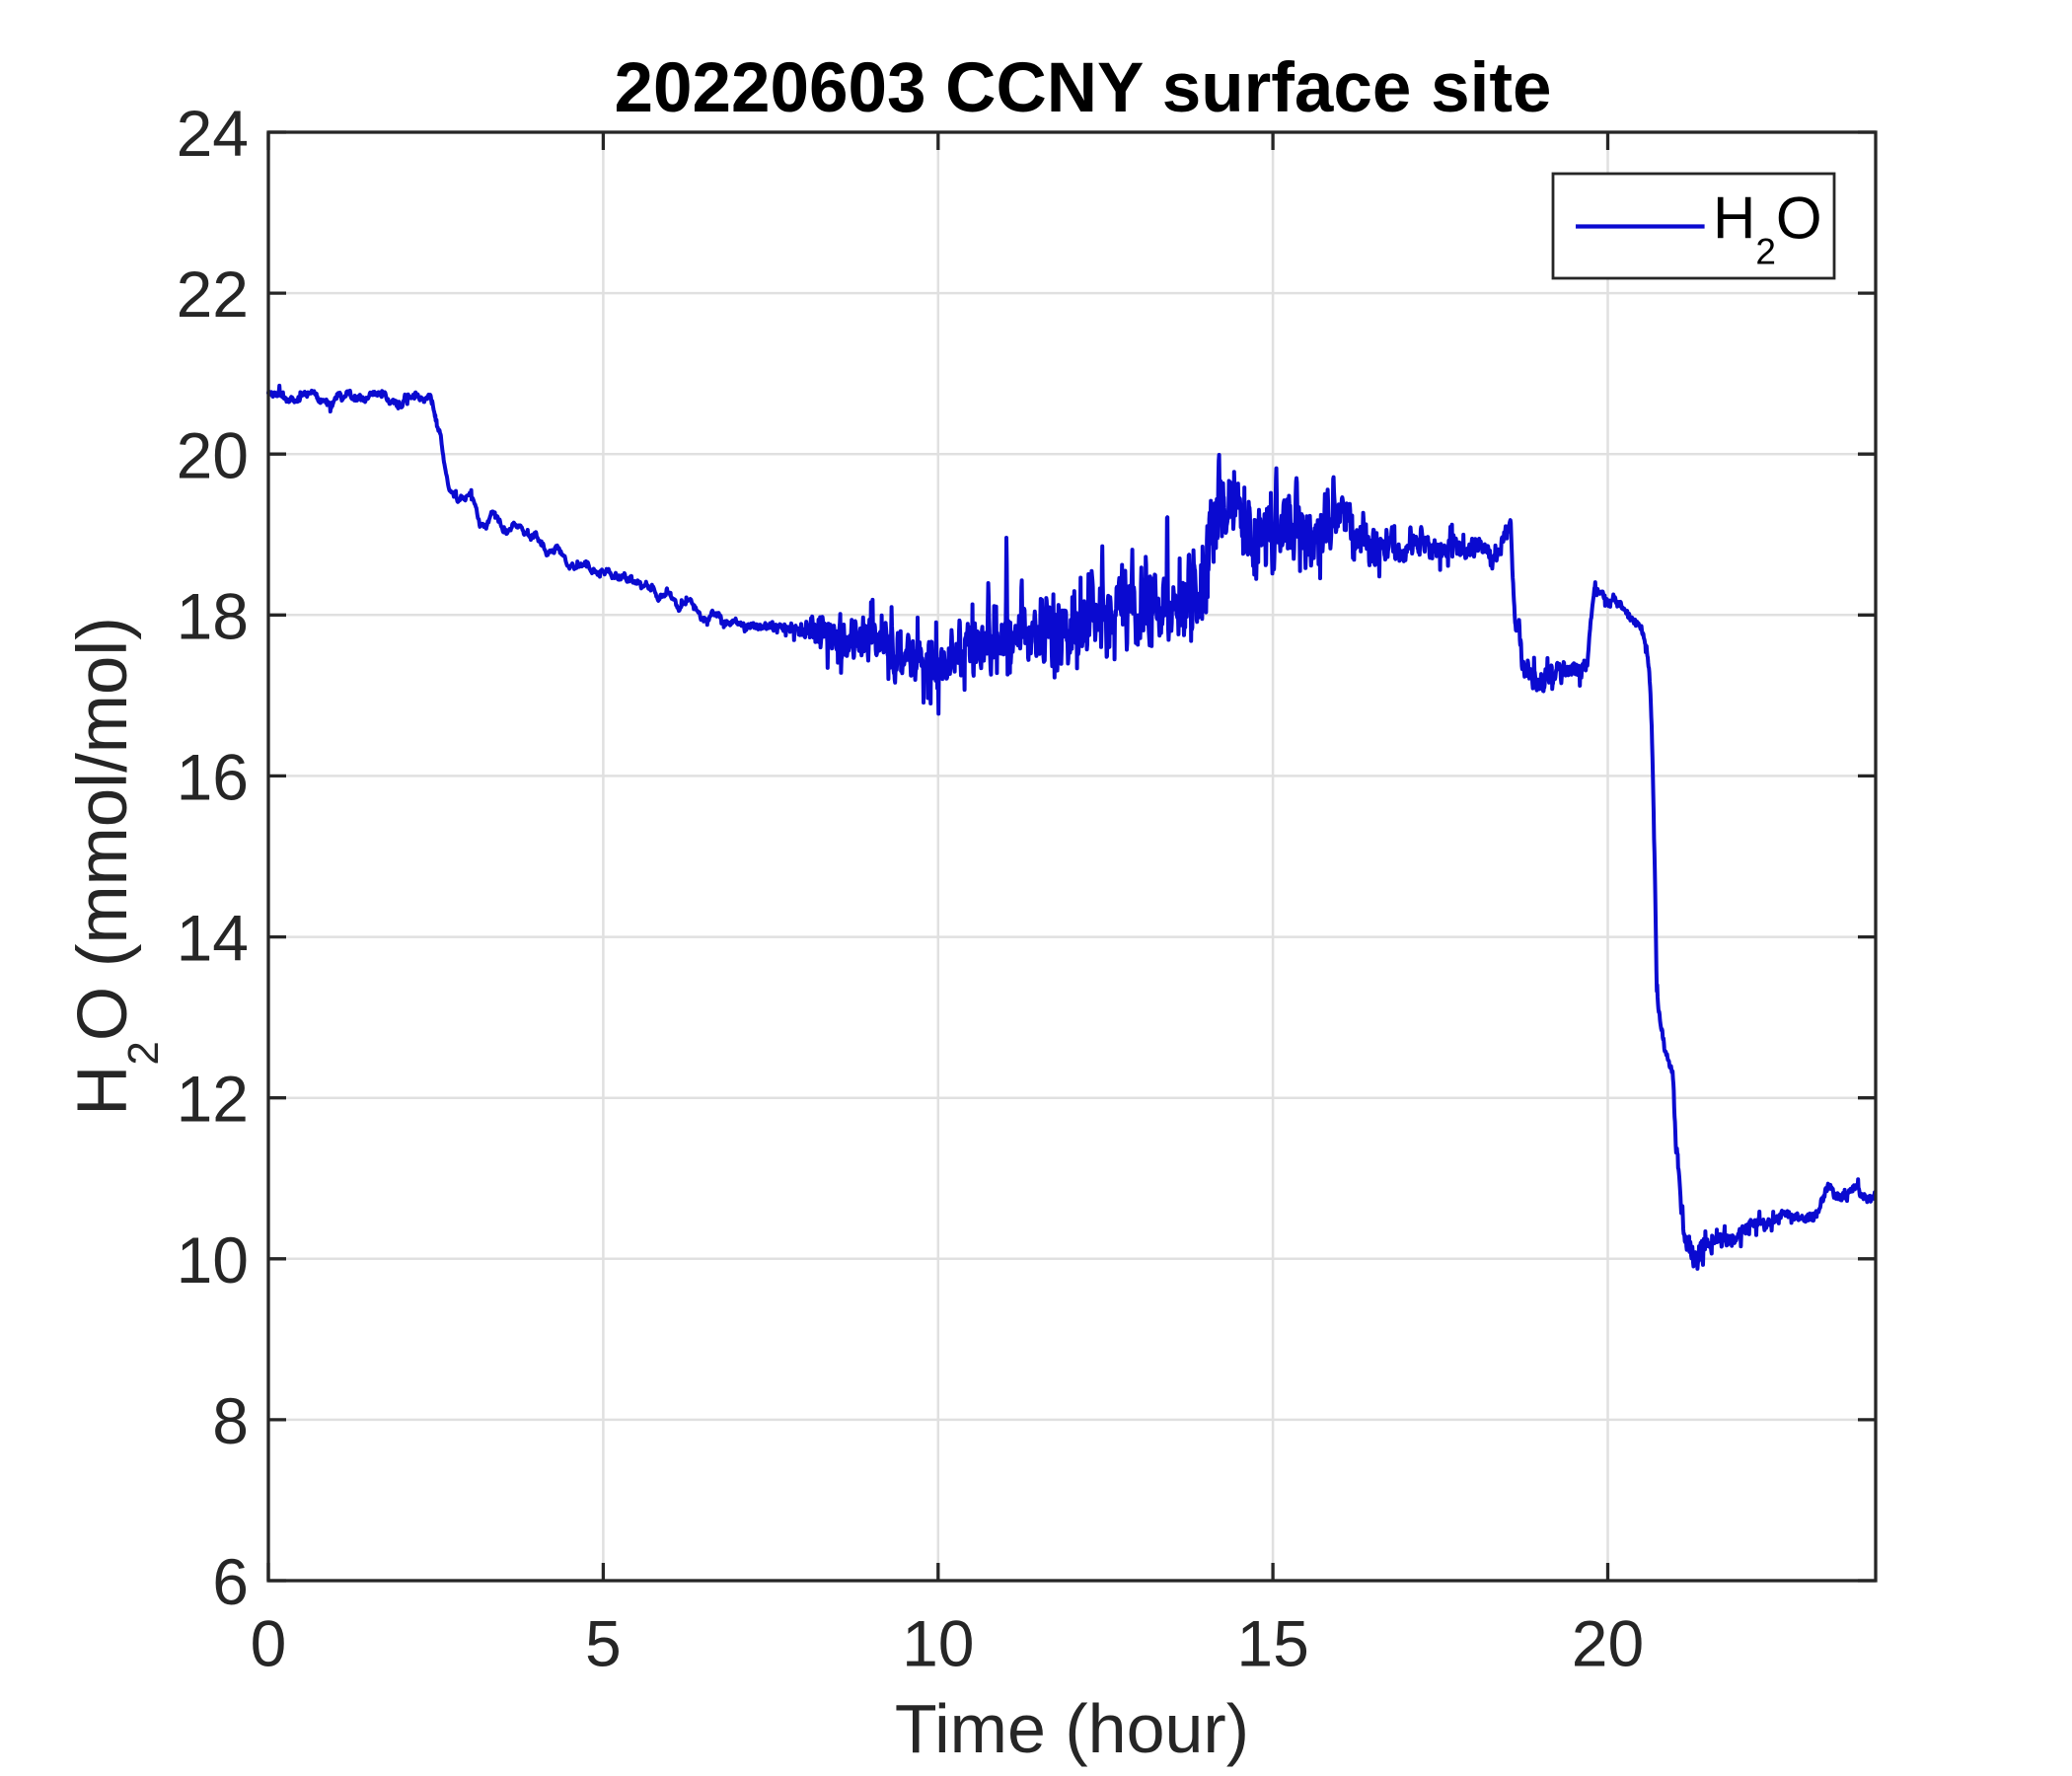 This screenshot has height=1776, width=2072. Describe the element at coordinates (213, 777) in the screenshot. I see `svg-text: 16` at that location.